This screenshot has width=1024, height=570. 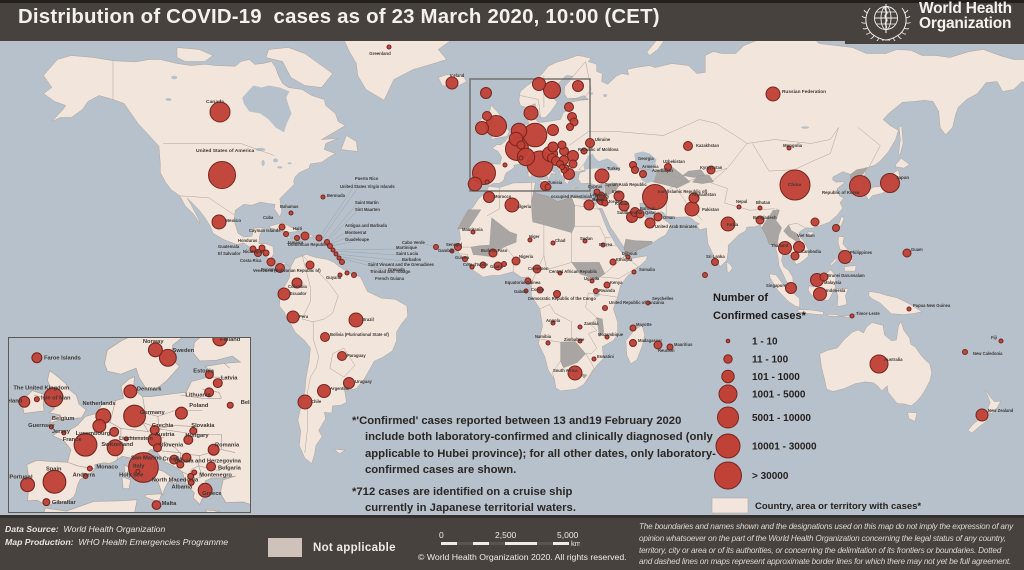 What do you see at coordinates (229, 246) in the screenshot?
I see `svg-text: Guatemala` at bounding box center [229, 246].